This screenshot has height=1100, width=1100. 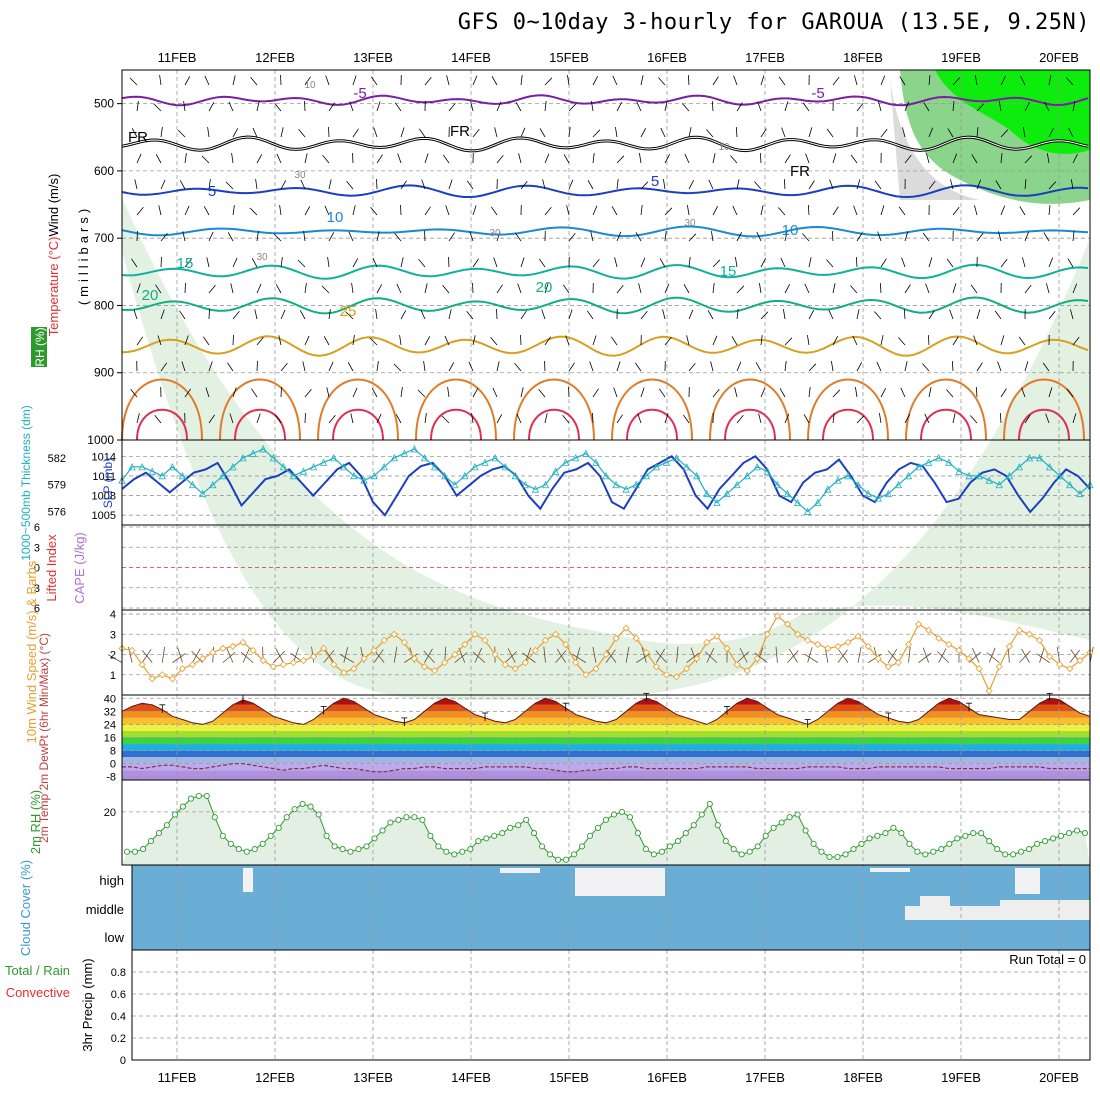 What do you see at coordinates (118, 1017) in the screenshot?
I see `precip-tick-label: 0.4` at bounding box center [118, 1017].